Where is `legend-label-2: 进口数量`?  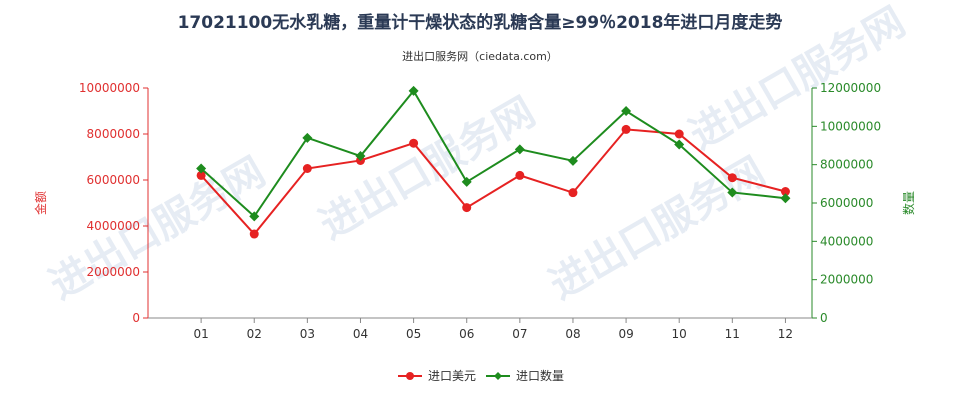
legend-label-2: 进口数量 is located at coordinates (540, 375).